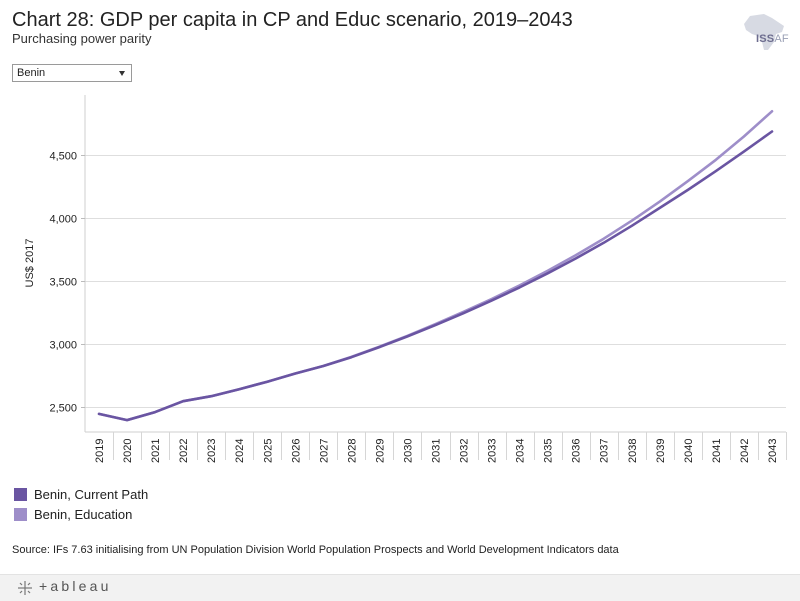 This screenshot has width=800, height=601. I want to click on y-tick-label: 4,500, so click(63, 157).